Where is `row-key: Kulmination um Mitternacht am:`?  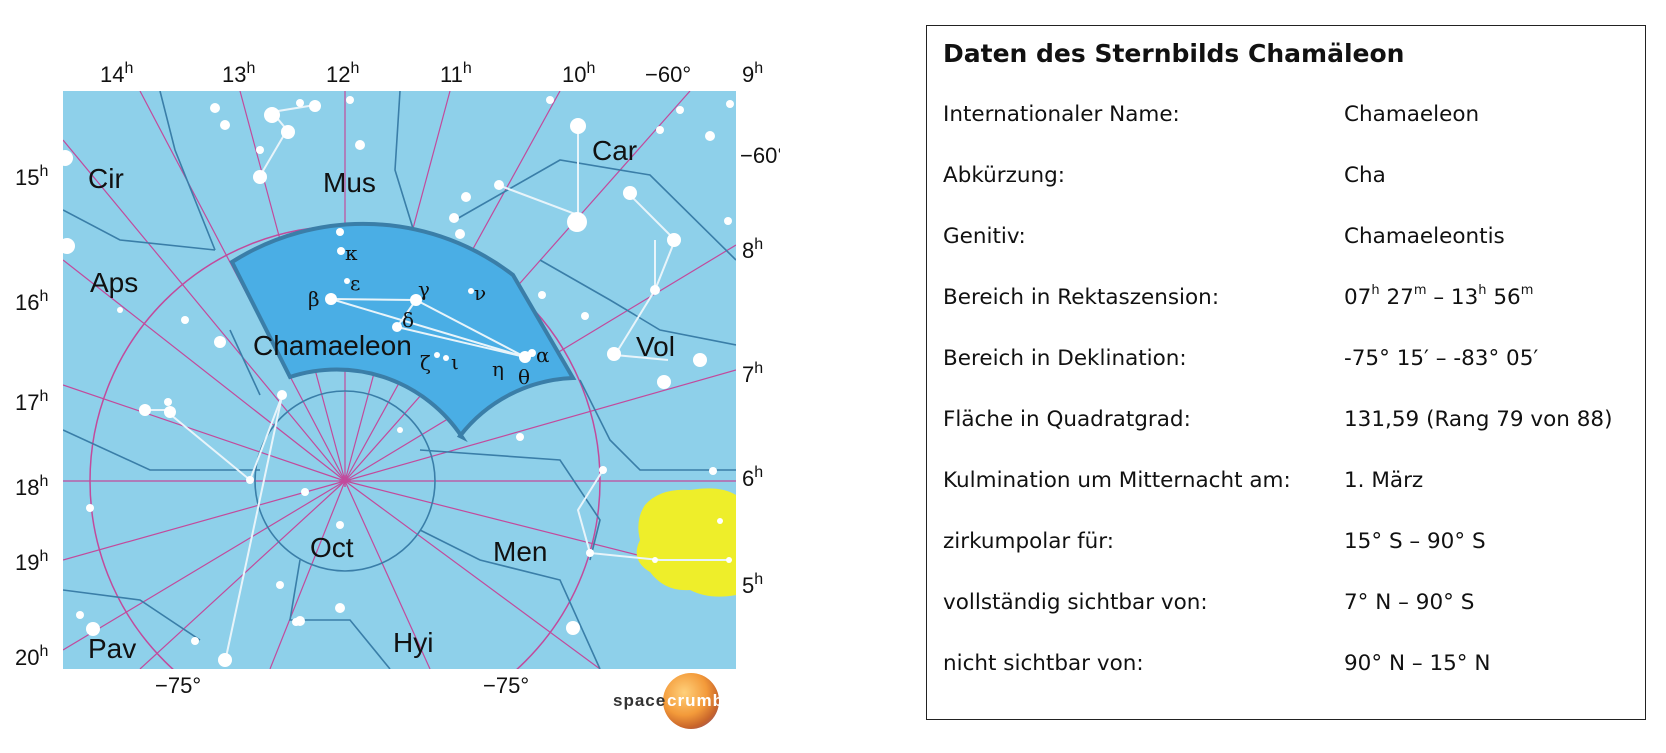 row-key: Kulmination um Mitternacht am: is located at coordinates (1117, 480).